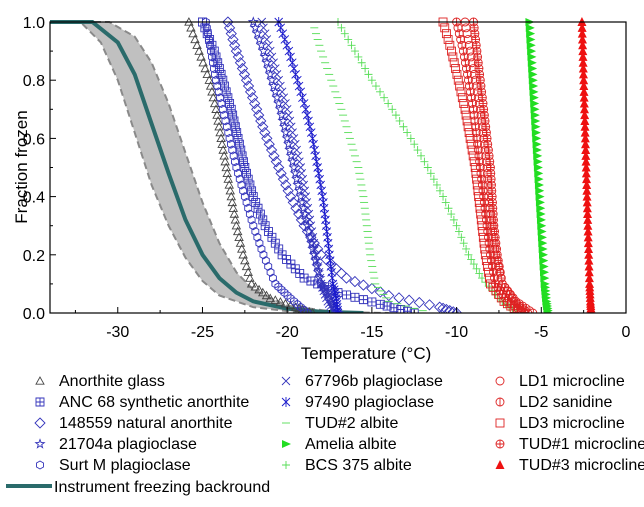  I want to click on legend-entry: 21704a plagioclase, so click(116, 444).